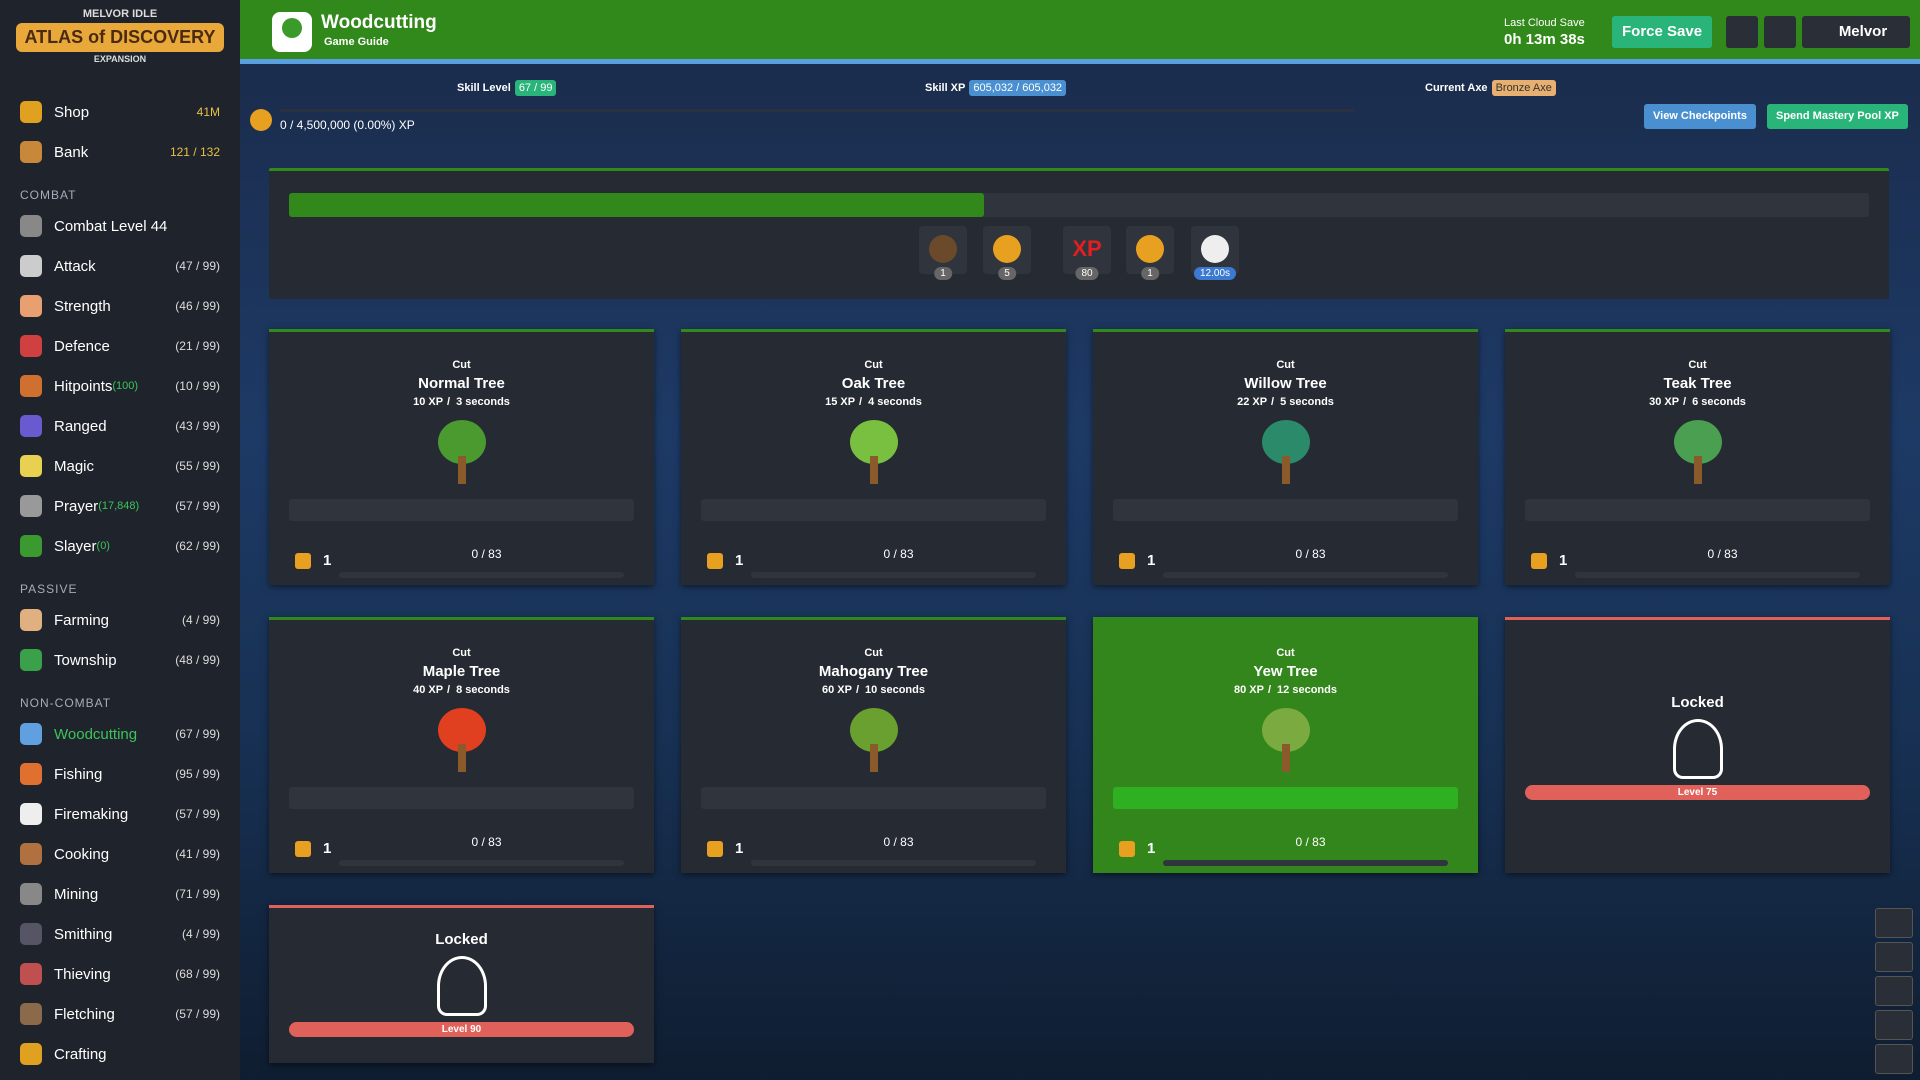  I want to click on nav-item: Woodcutting (67 / 99), so click(120, 734).